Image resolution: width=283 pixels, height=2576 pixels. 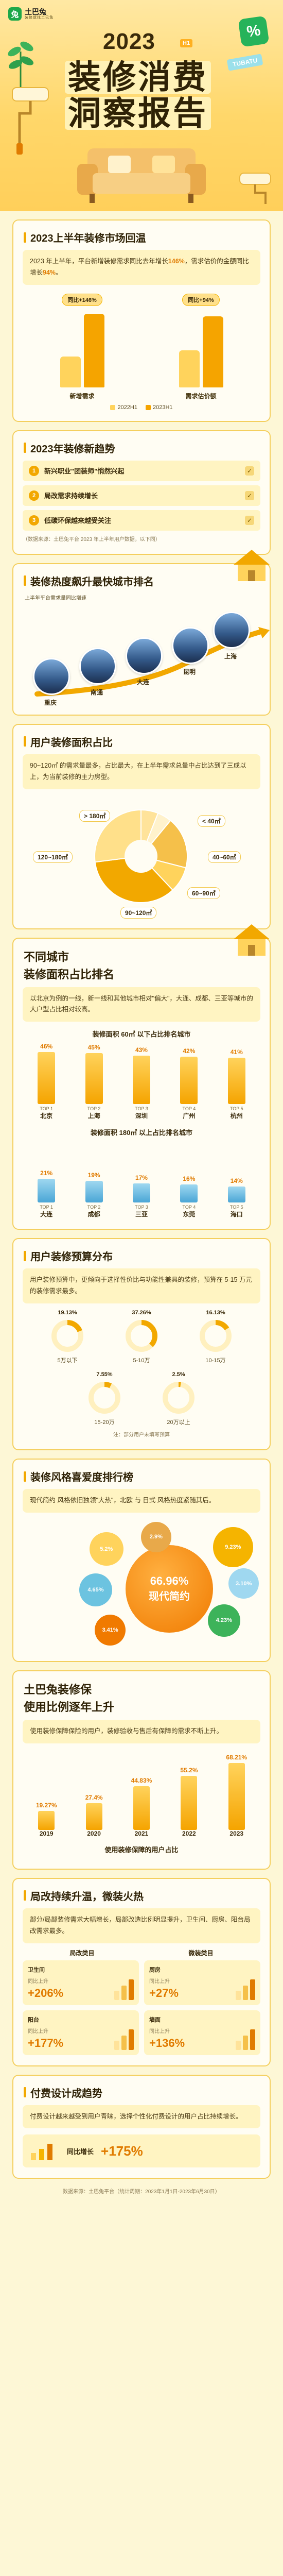 I want to click on paid-stat: 同比增长 +175%, so click(x=141, y=2151).